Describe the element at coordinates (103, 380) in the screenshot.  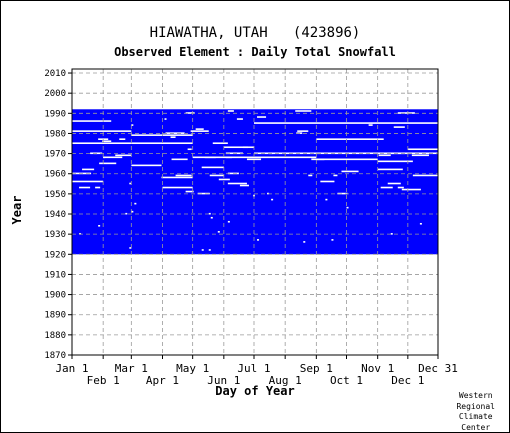
I see `x-tick-label: Feb 1` at that location.